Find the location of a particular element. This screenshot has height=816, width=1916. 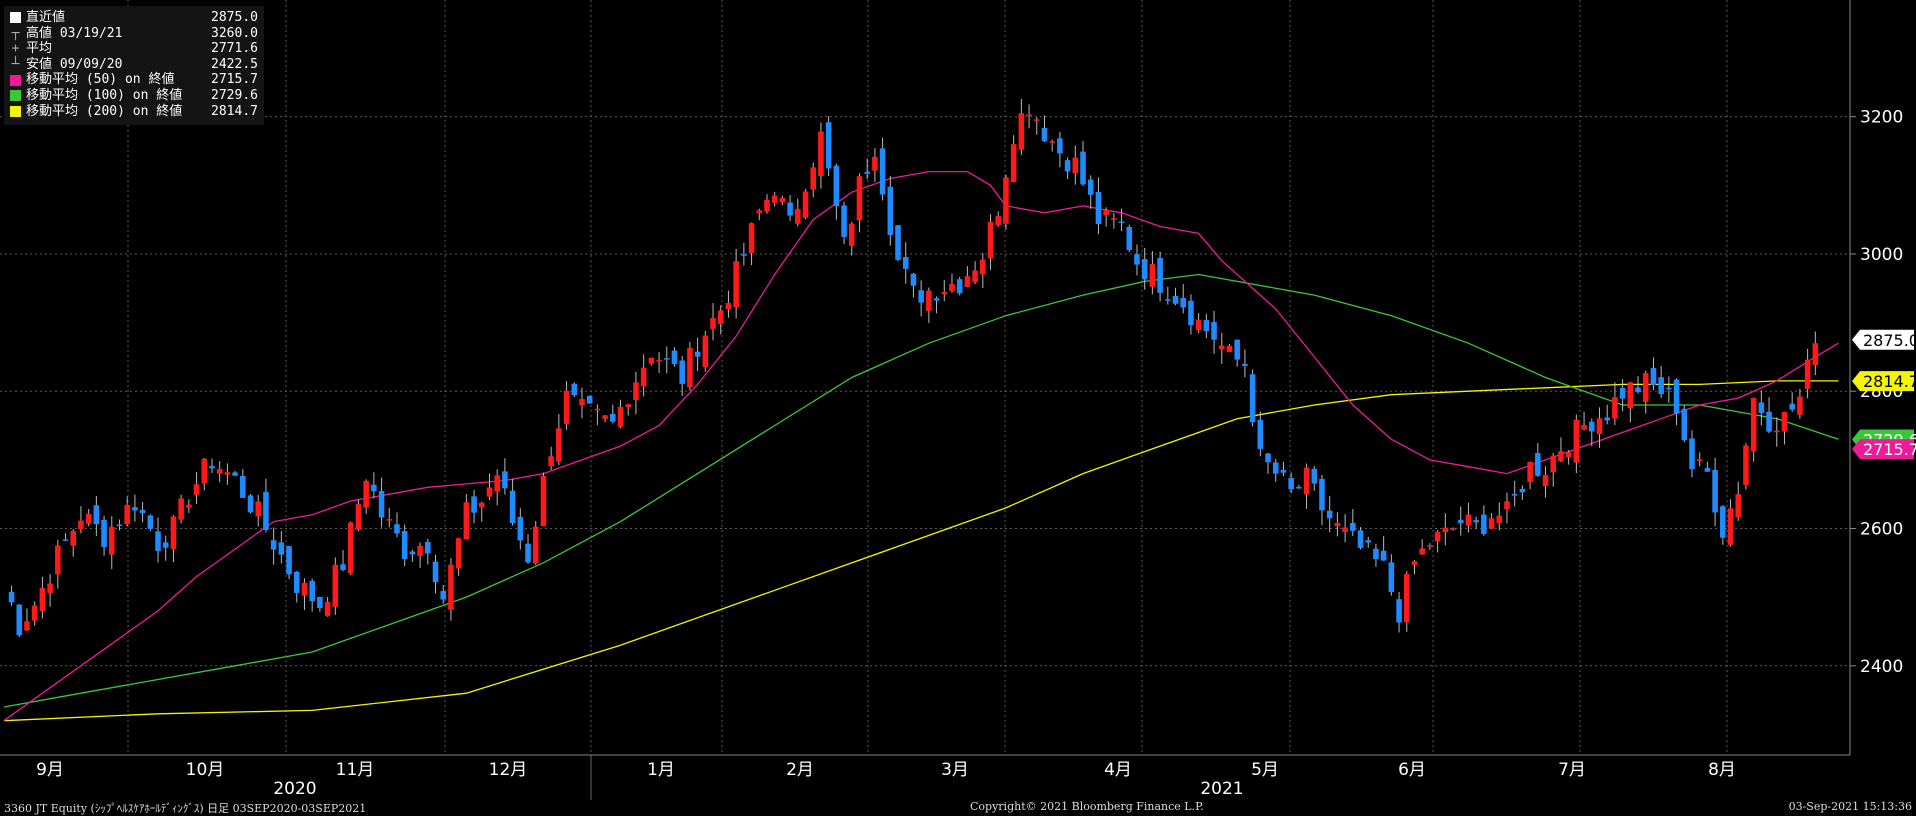

year-label: 2020 is located at coordinates (294, 789).